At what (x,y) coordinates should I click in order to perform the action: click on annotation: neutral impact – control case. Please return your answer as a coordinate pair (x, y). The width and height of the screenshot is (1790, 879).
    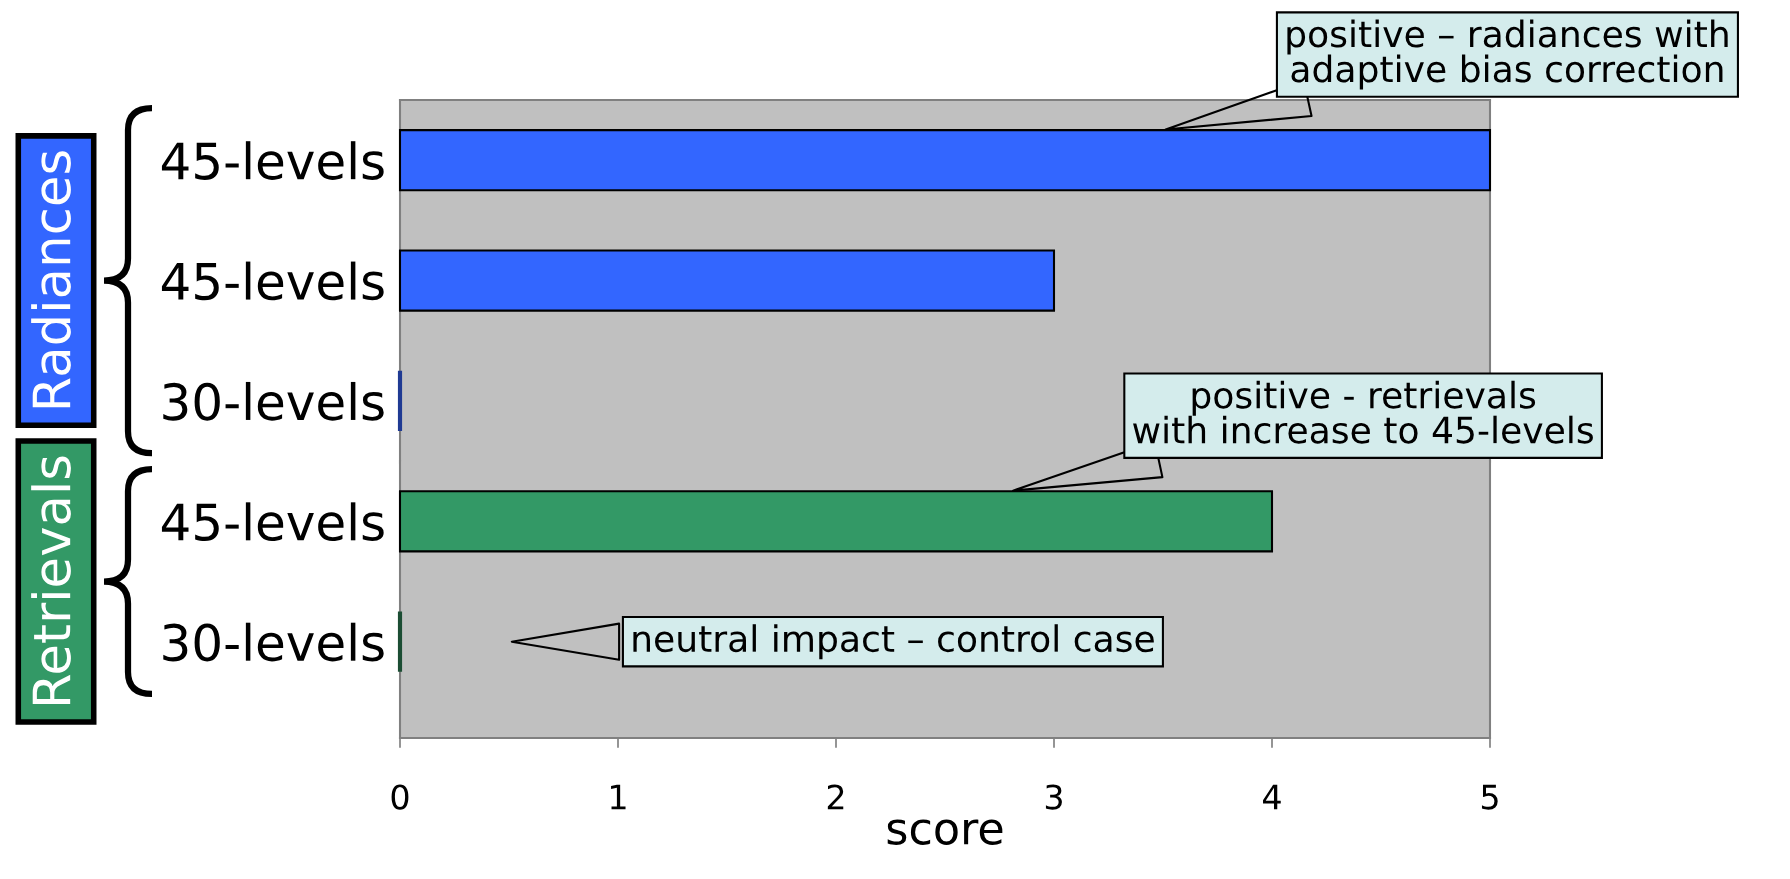
    Looking at the image, I should click on (893, 642).